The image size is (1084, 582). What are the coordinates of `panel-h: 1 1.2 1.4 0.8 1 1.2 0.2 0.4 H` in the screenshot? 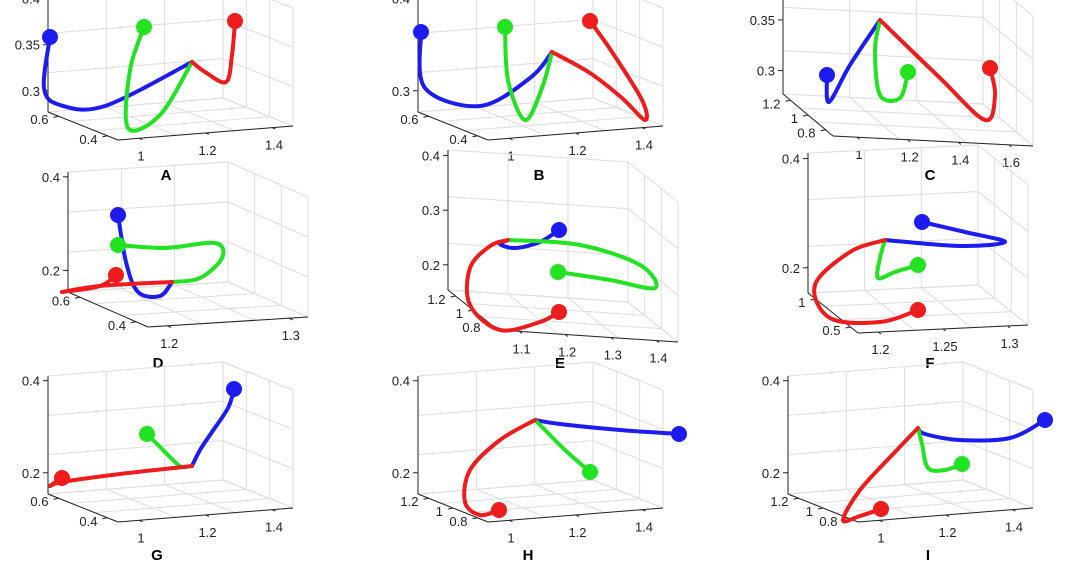 It's located at (539, 462).